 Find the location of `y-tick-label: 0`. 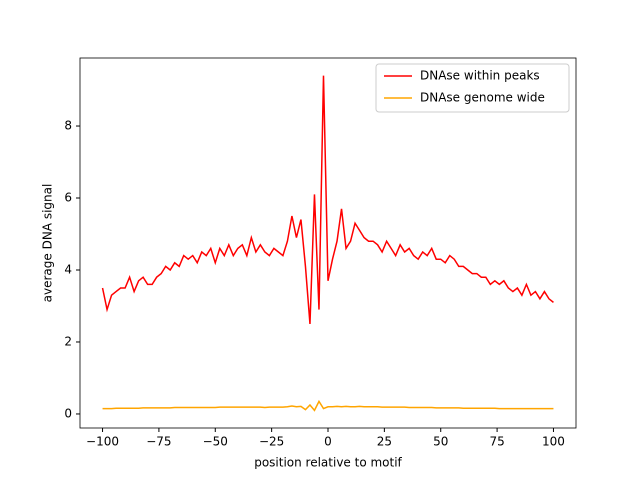

y-tick-label: 0 is located at coordinates (68, 413).